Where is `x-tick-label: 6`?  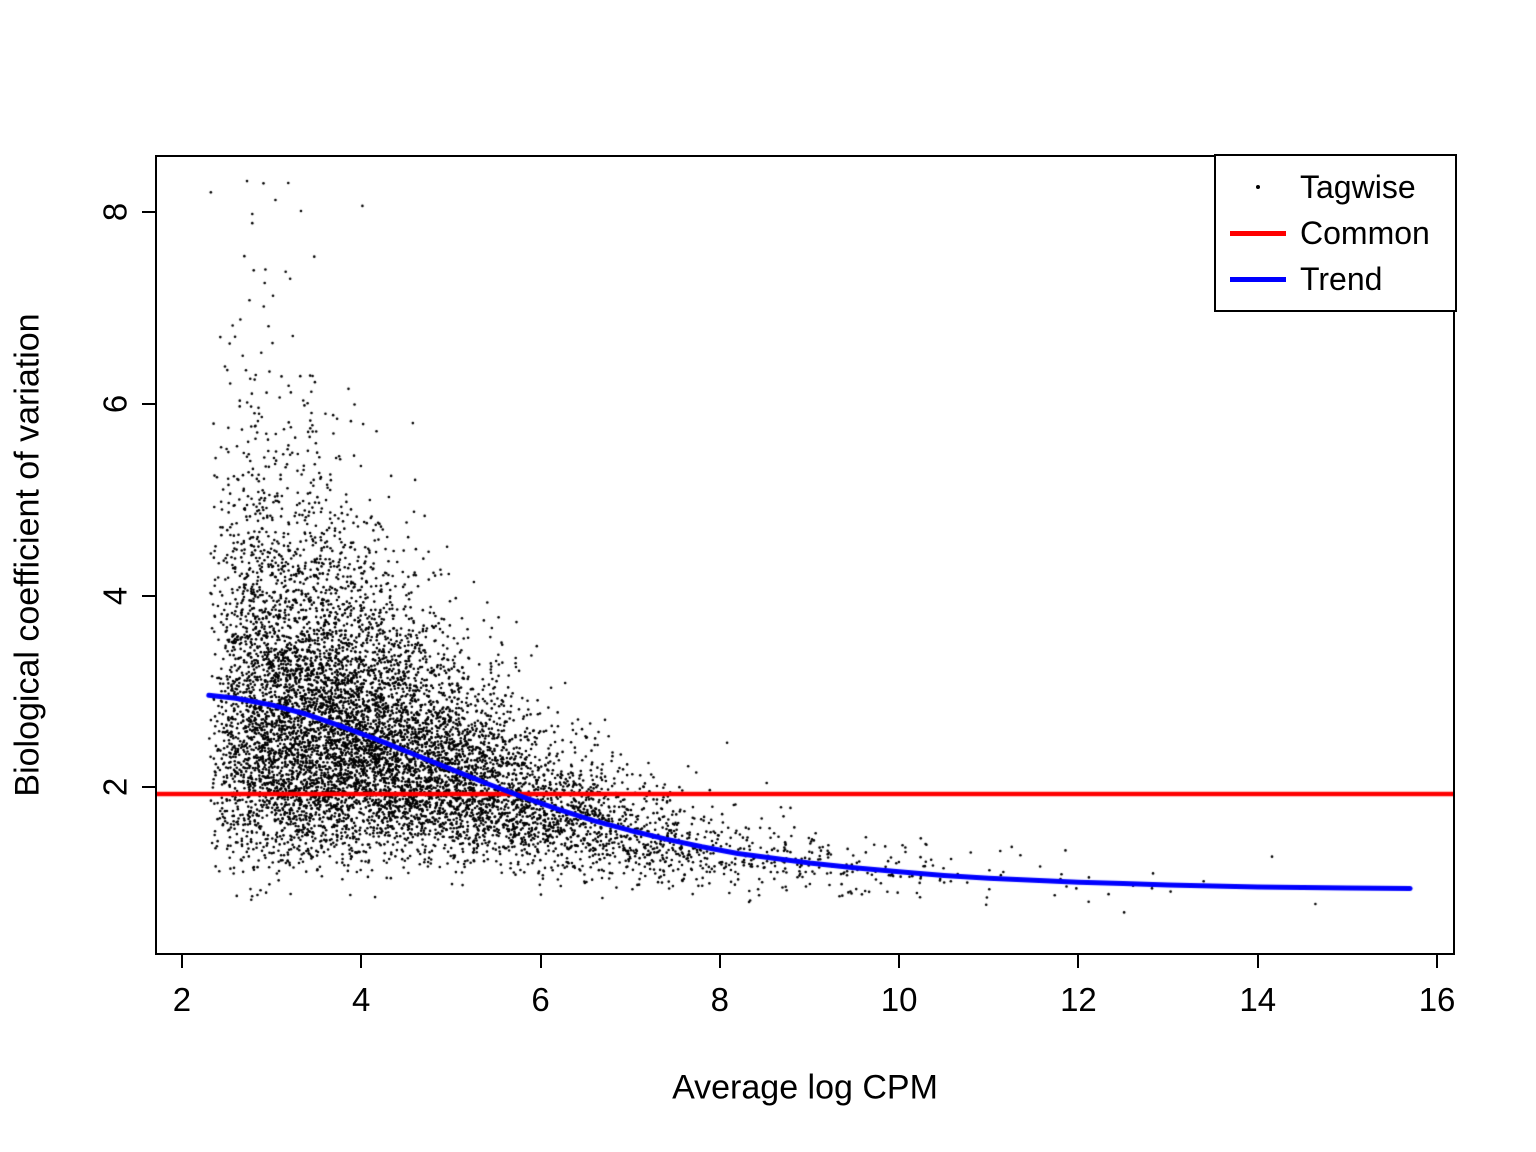
x-tick-label: 6 is located at coordinates (540, 999).